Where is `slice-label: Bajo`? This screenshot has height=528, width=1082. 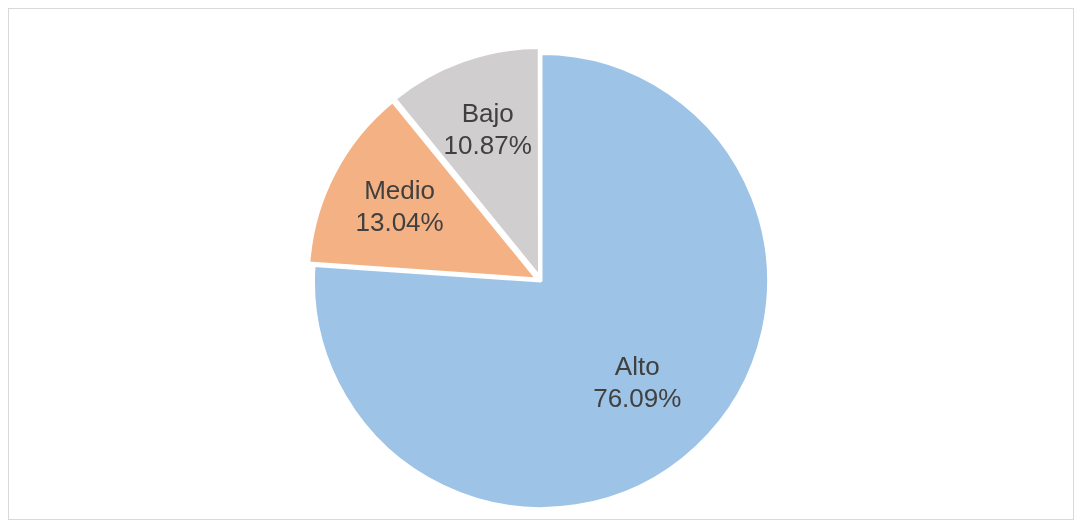 slice-label: Bajo is located at coordinates (487, 113).